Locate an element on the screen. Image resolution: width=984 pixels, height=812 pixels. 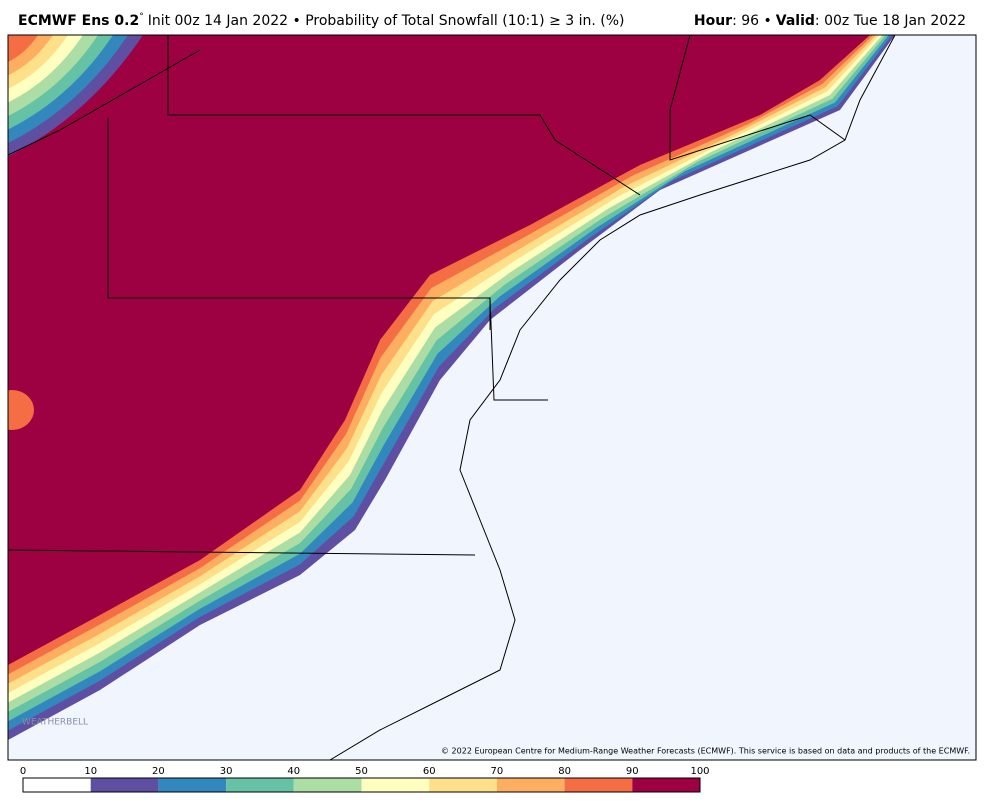
colorbar: 0 10 20 30 40 50 60 70 80 90 100 is located at coordinates (365, 779).